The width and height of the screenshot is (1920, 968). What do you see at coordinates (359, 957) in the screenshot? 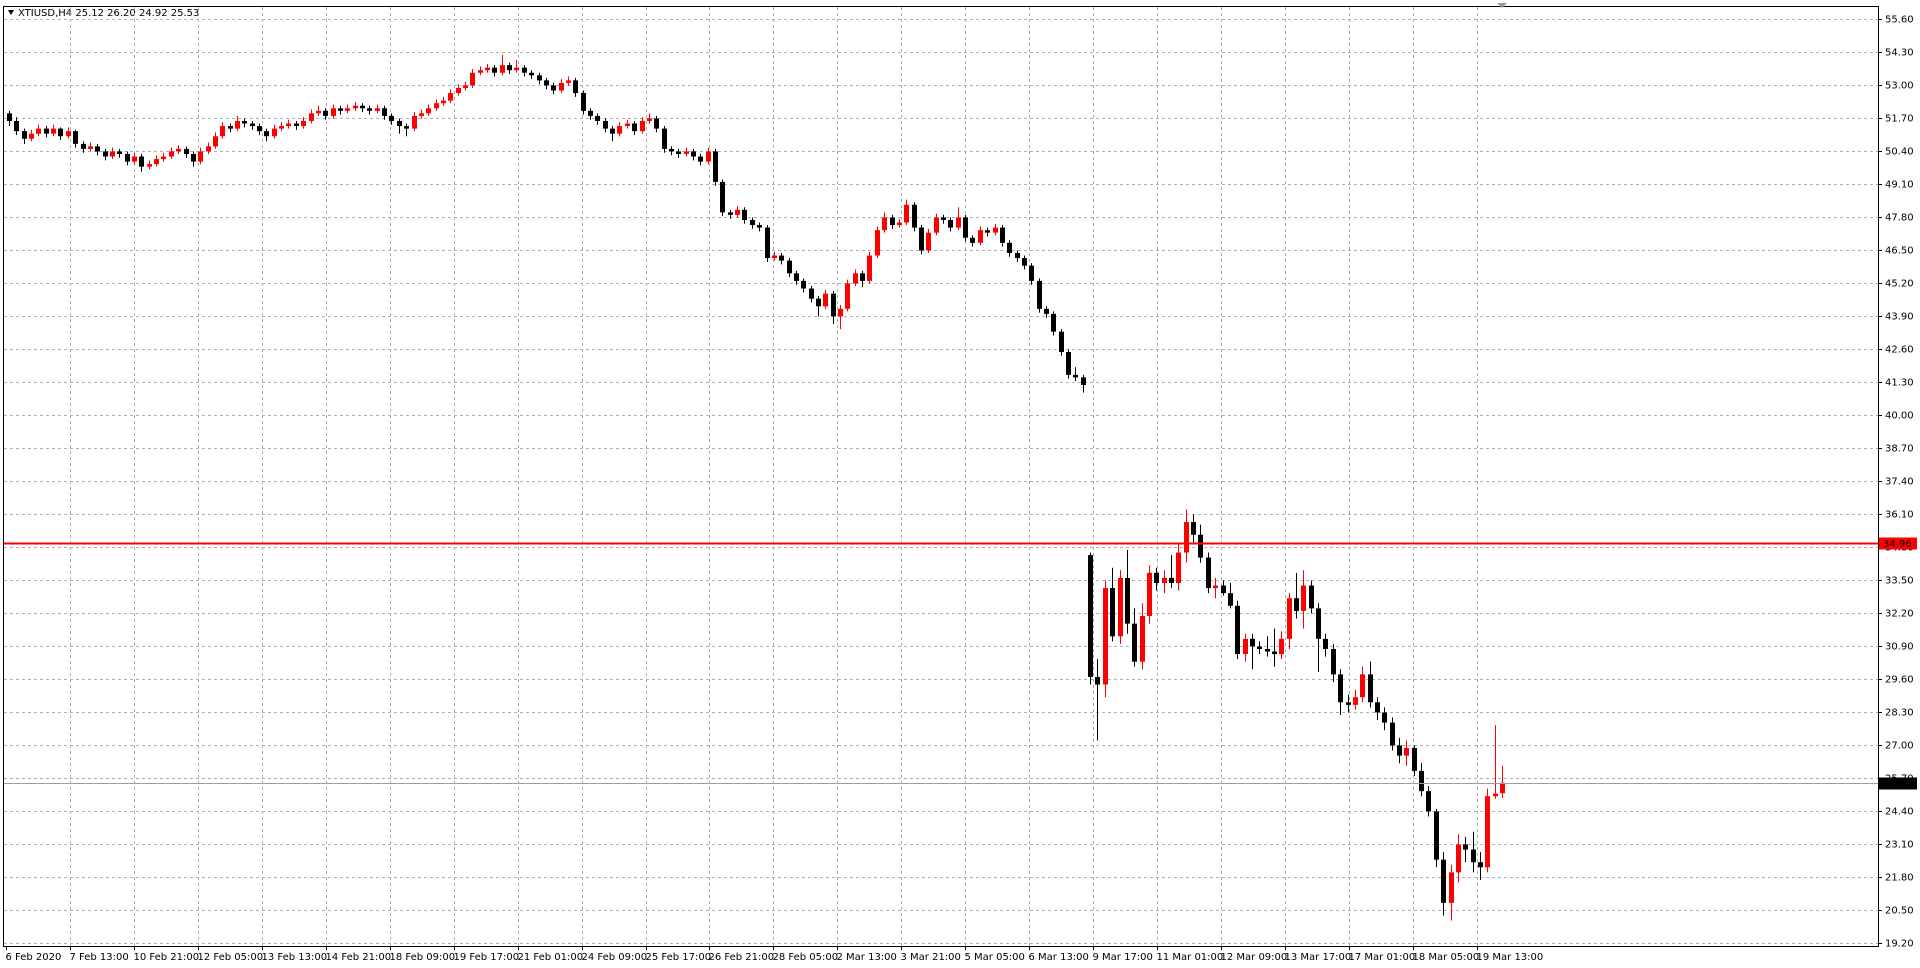
I see `x-tick-label: 14 Feb 21:00` at bounding box center [359, 957].